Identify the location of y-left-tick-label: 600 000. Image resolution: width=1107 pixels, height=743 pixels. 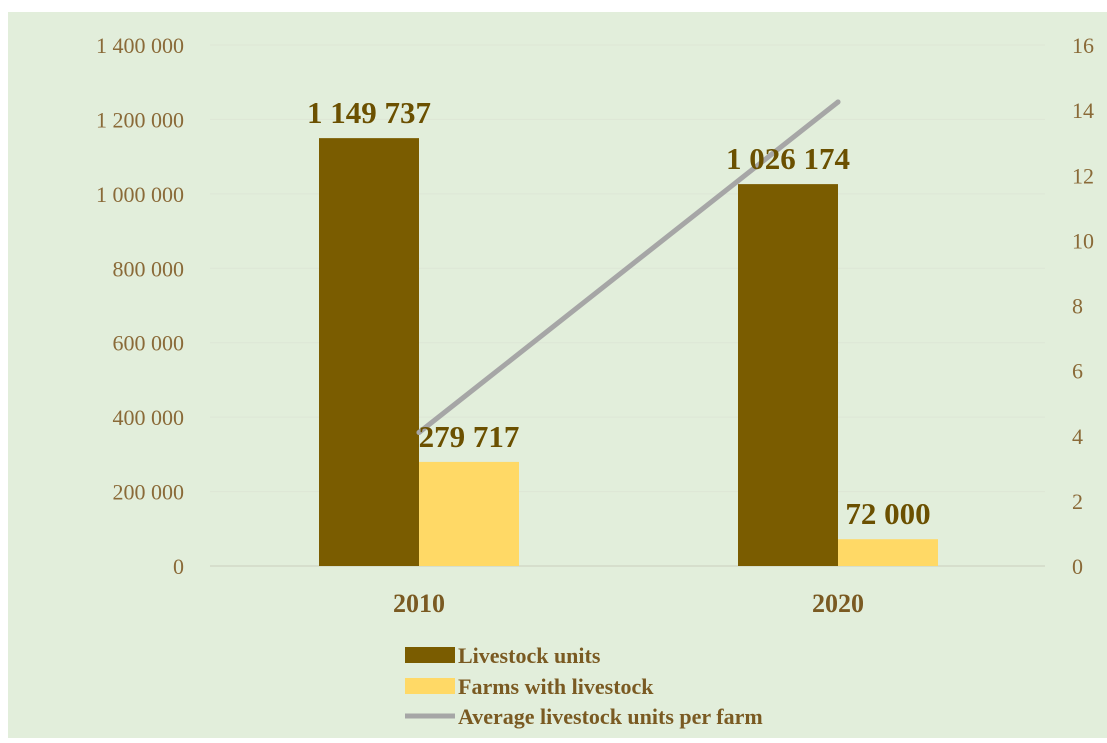
(149, 343).